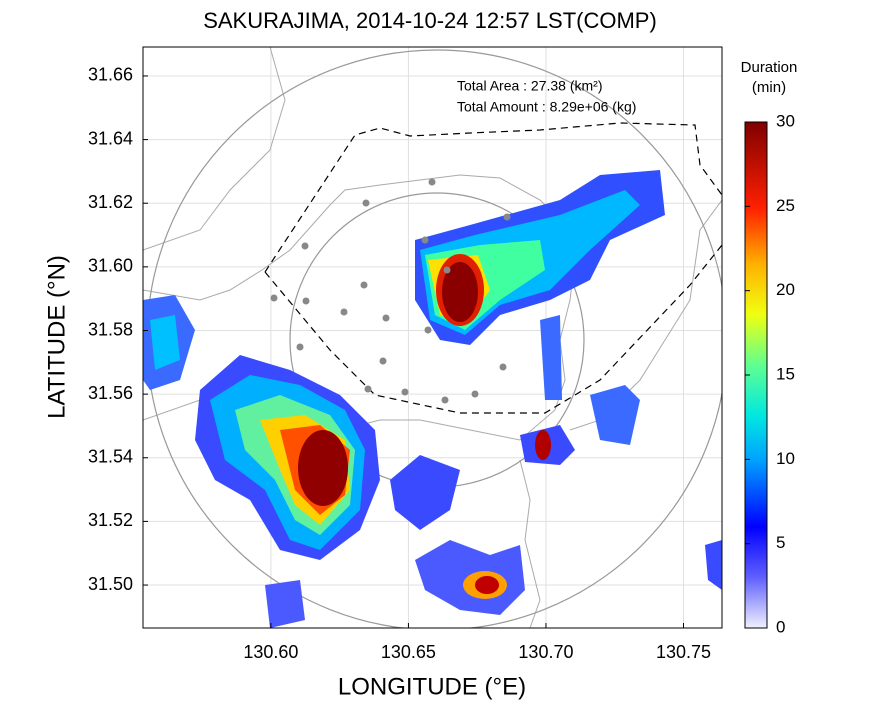 Image resolution: width=875 pixels, height=723 pixels. I want to click on colorbar-tick-label: 25, so click(785, 205).